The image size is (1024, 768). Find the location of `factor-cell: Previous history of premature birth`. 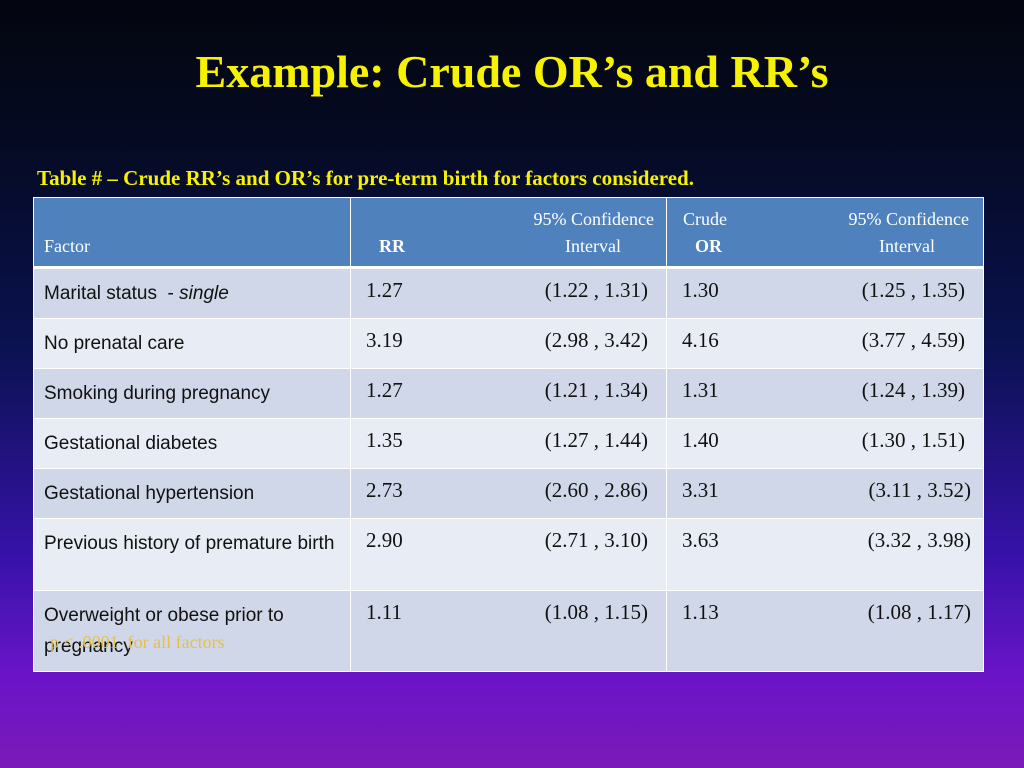

factor-cell: Previous history of premature birth is located at coordinates (192, 554).